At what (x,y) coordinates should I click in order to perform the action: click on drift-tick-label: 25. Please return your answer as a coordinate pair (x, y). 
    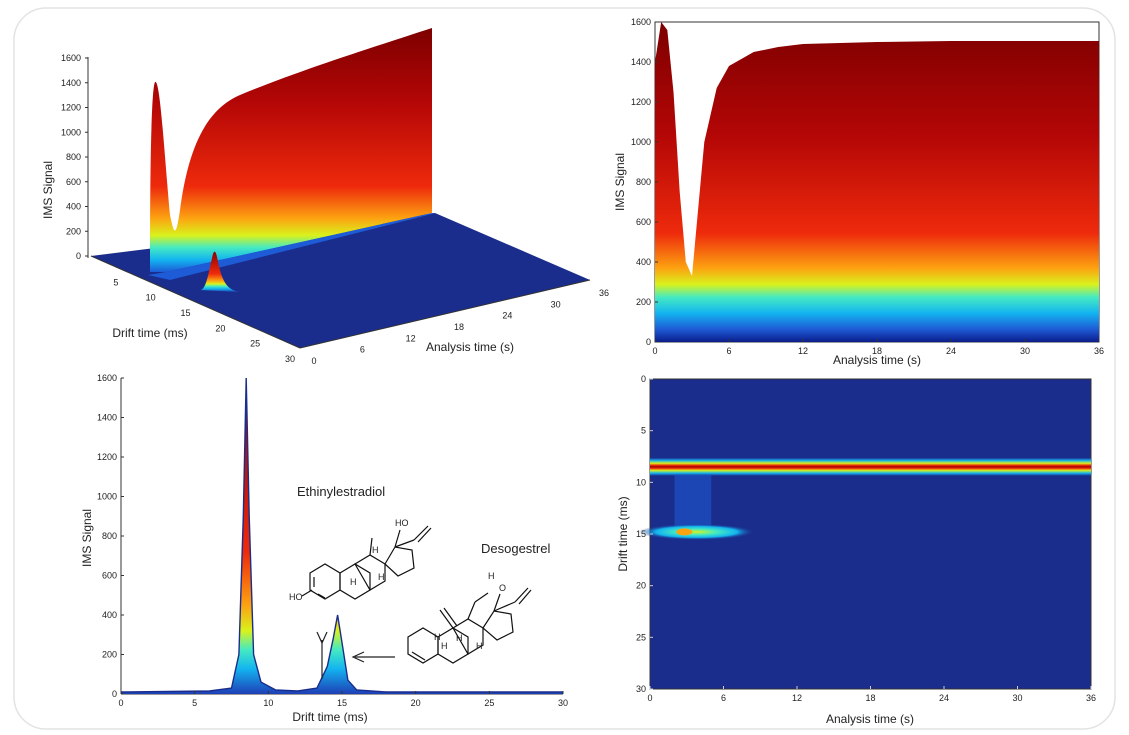
    Looking at the image, I should click on (255, 344).